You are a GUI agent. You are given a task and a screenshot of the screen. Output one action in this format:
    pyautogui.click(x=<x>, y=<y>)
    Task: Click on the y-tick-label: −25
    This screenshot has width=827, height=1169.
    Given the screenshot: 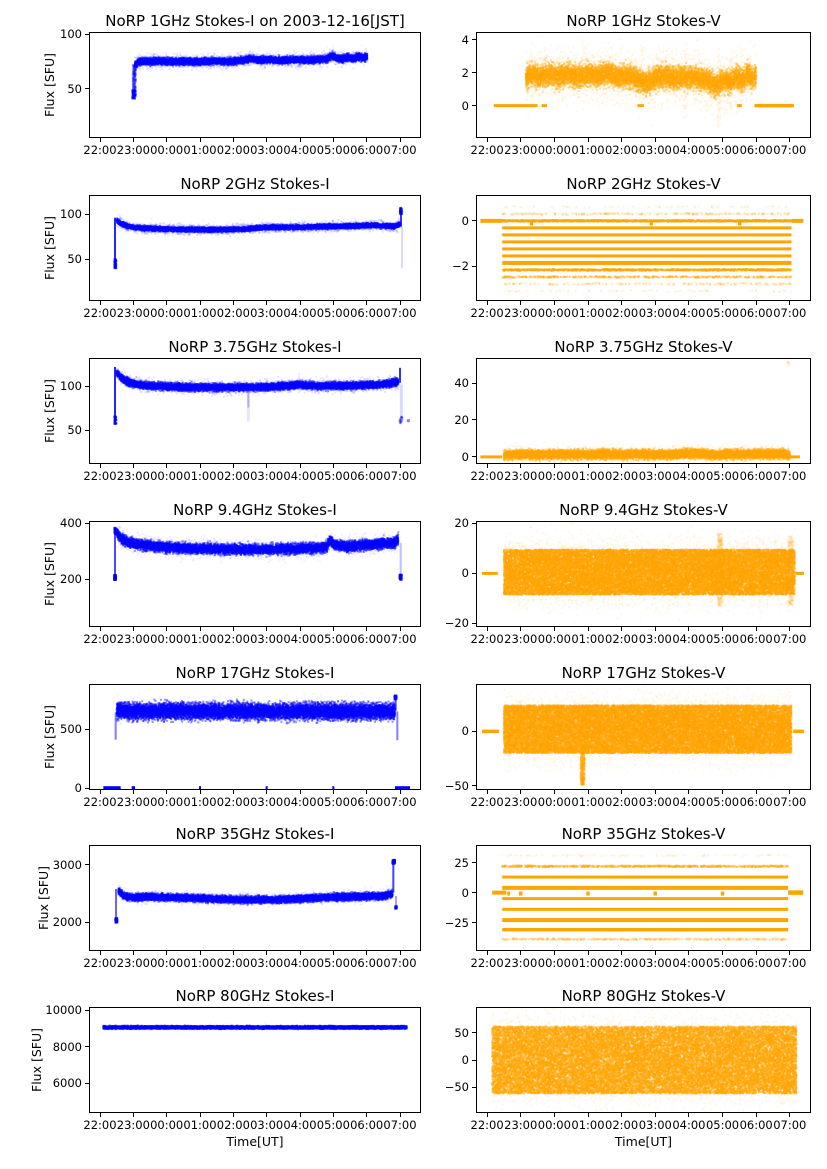 What is the action you would take?
    pyautogui.click(x=456, y=922)
    